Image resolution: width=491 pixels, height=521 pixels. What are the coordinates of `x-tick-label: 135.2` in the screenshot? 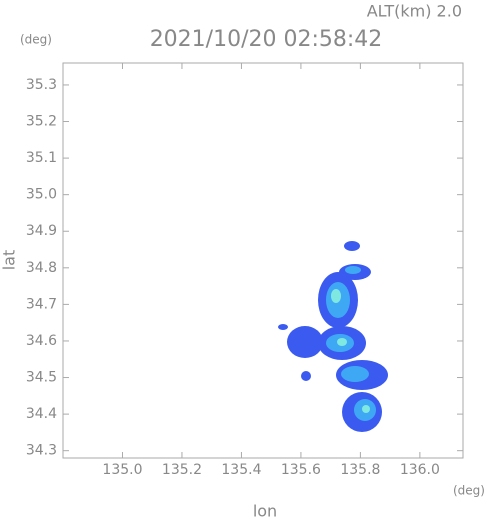 It's located at (182, 470).